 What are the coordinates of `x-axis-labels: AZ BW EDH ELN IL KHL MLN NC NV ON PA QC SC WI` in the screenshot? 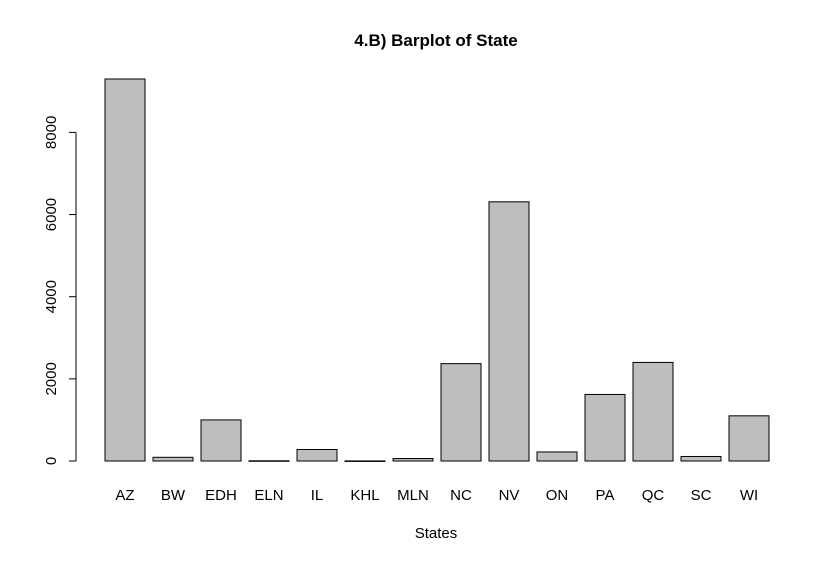 It's located at (436, 495).